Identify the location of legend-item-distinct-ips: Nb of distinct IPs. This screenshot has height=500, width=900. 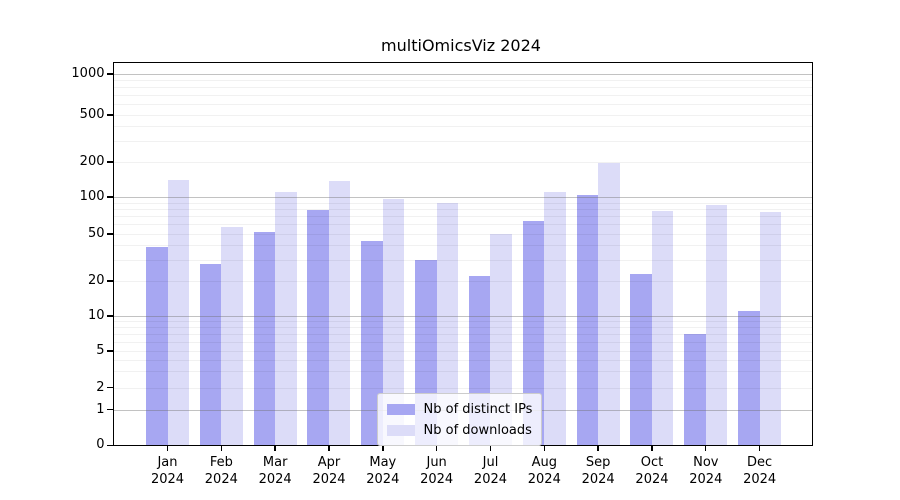
(459, 409).